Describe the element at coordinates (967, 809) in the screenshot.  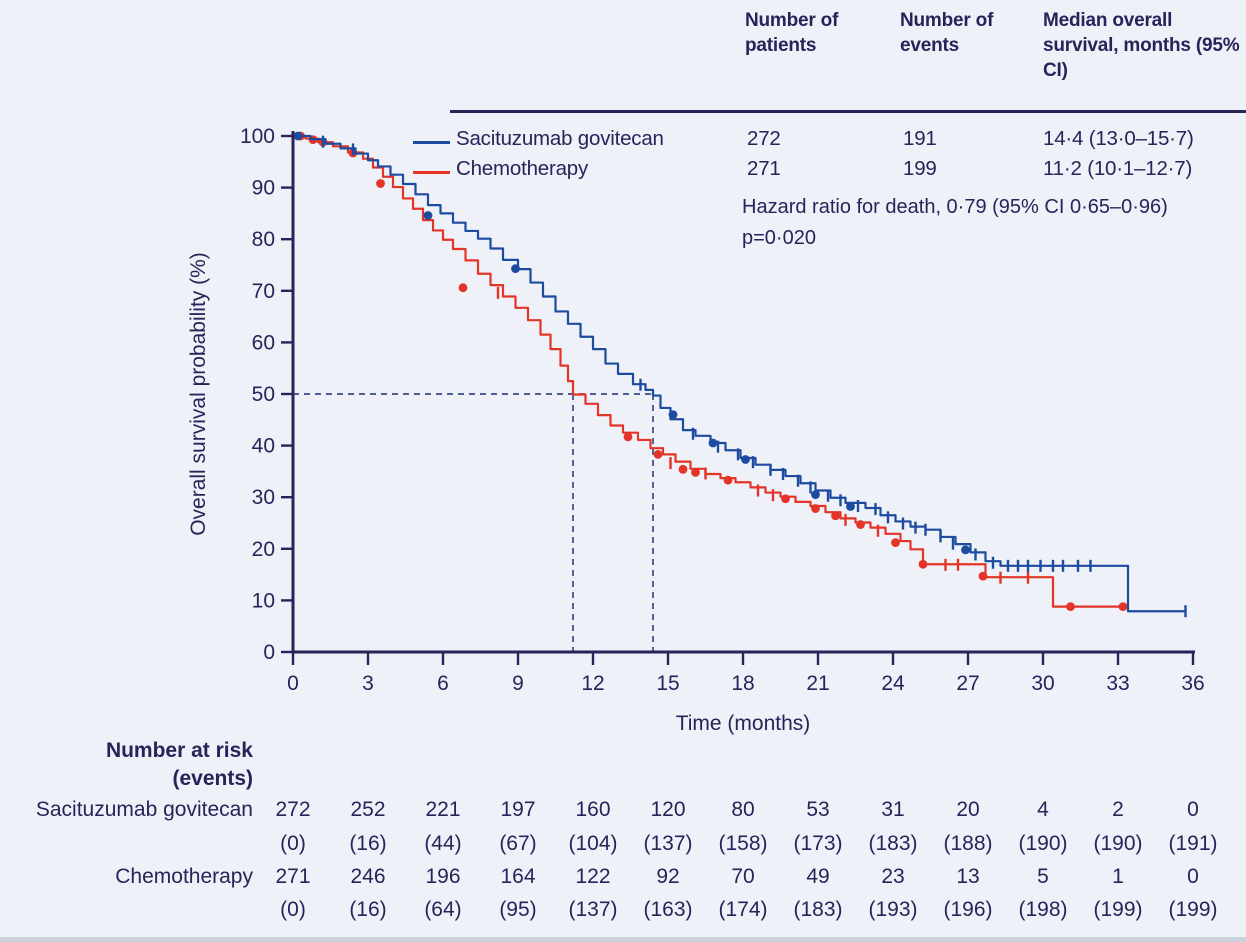
I see `risk-value: 20` at that location.